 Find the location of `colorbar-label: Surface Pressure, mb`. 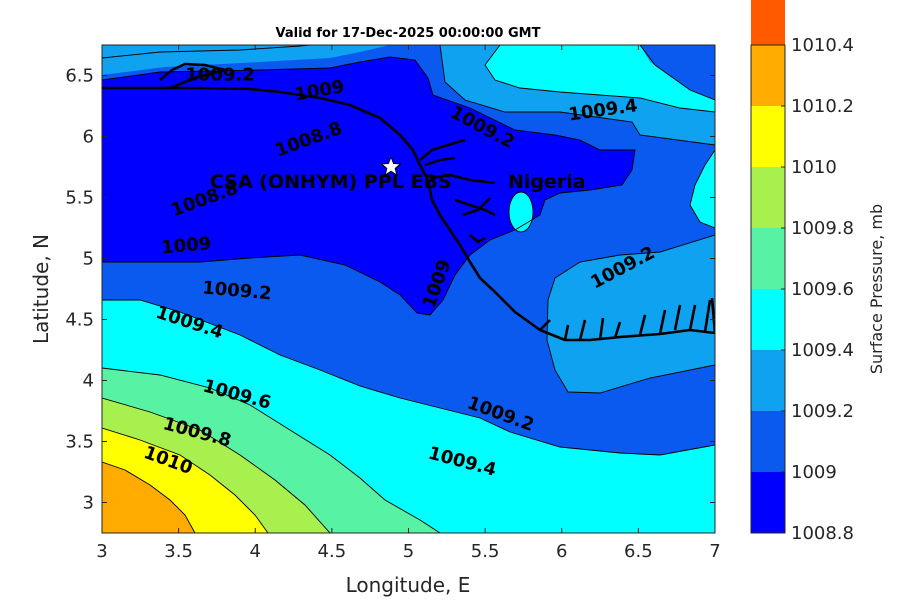

colorbar-label: Surface Pressure, mb is located at coordinates (876, 289).